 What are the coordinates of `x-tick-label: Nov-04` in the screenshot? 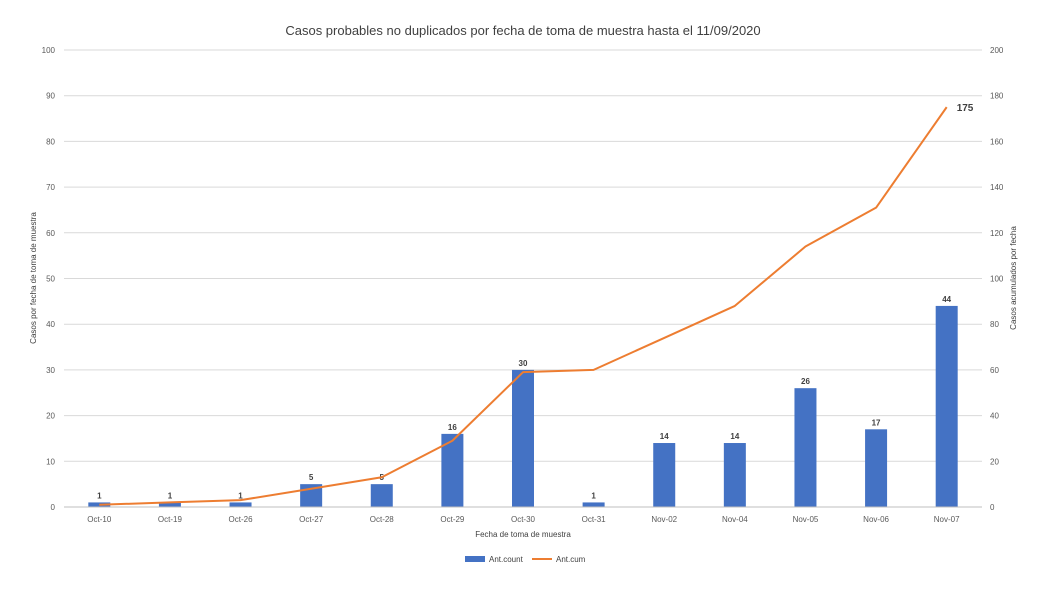 It's located at (735, 519).